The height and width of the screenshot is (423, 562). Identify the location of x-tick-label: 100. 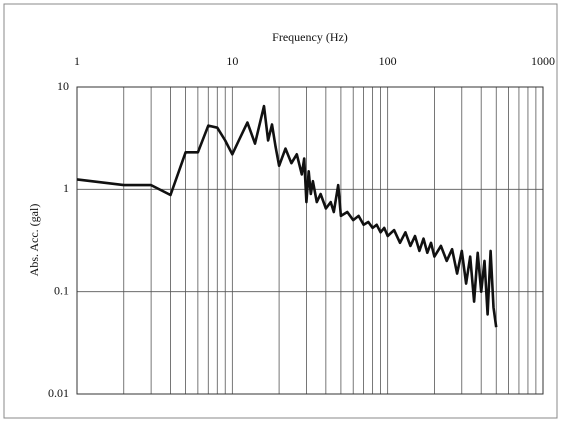
(388, 61).